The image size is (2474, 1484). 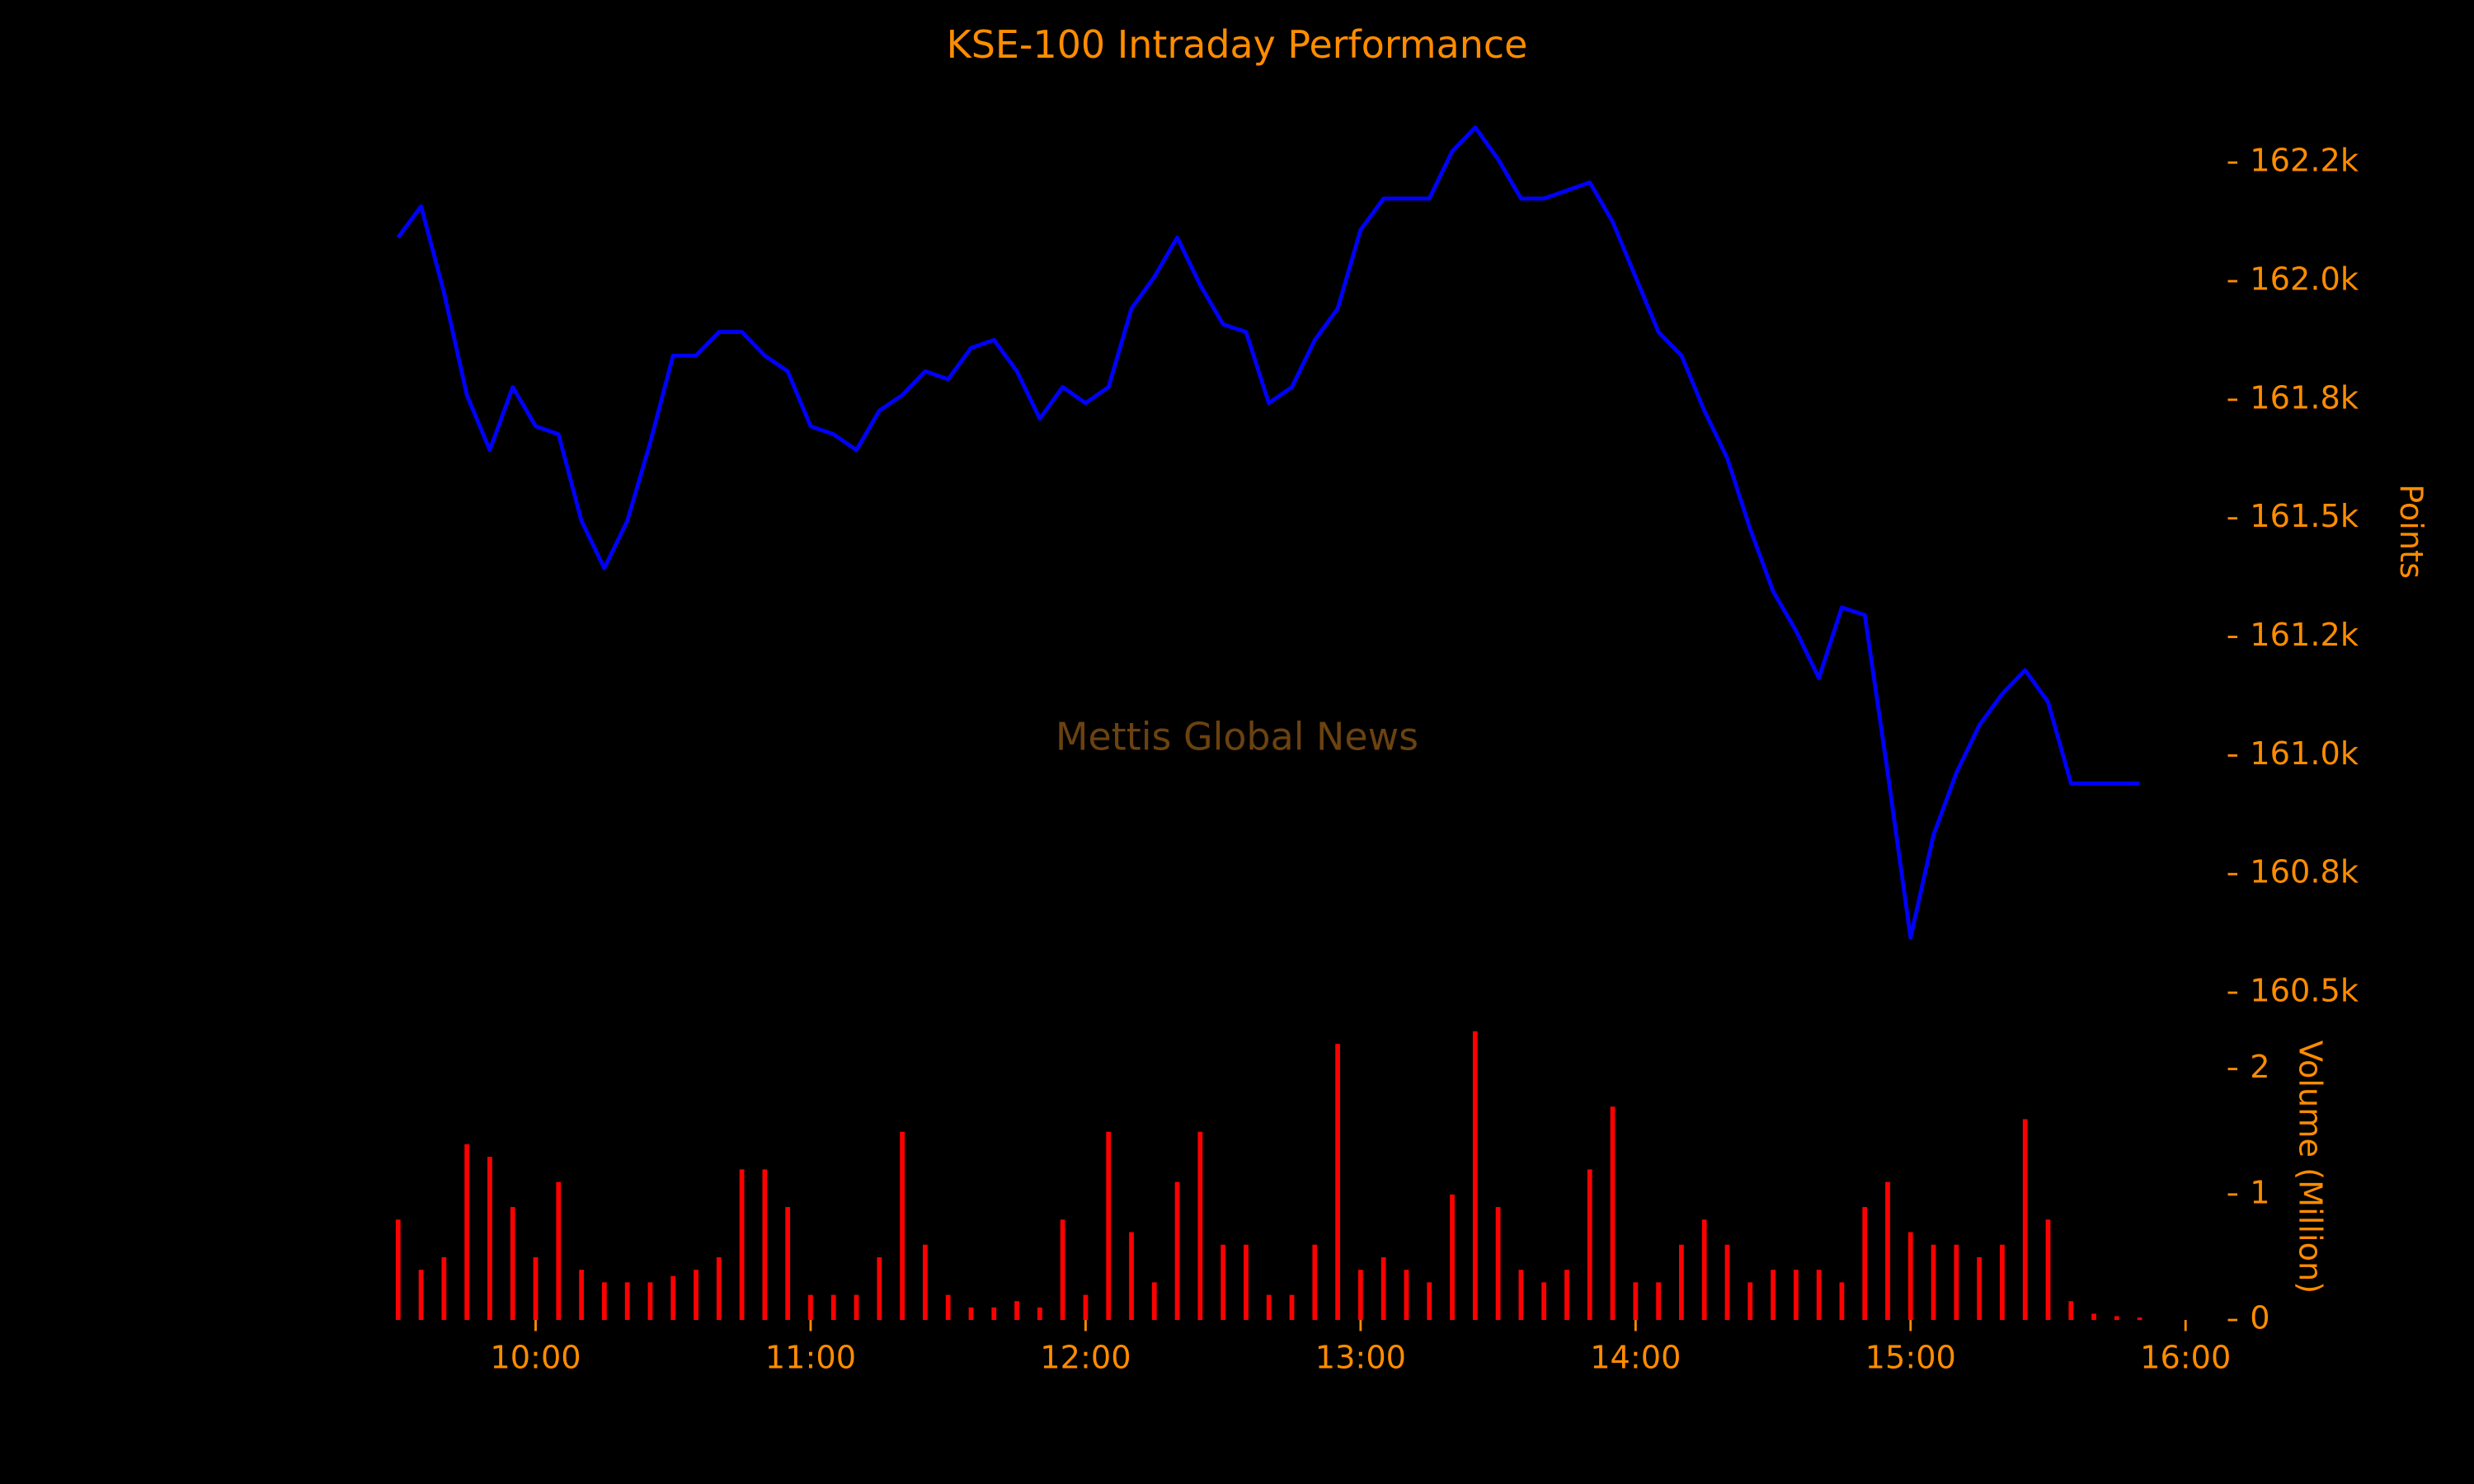 I want to click on y-tick-label: 161.8k, so click(x=2304, y=397).